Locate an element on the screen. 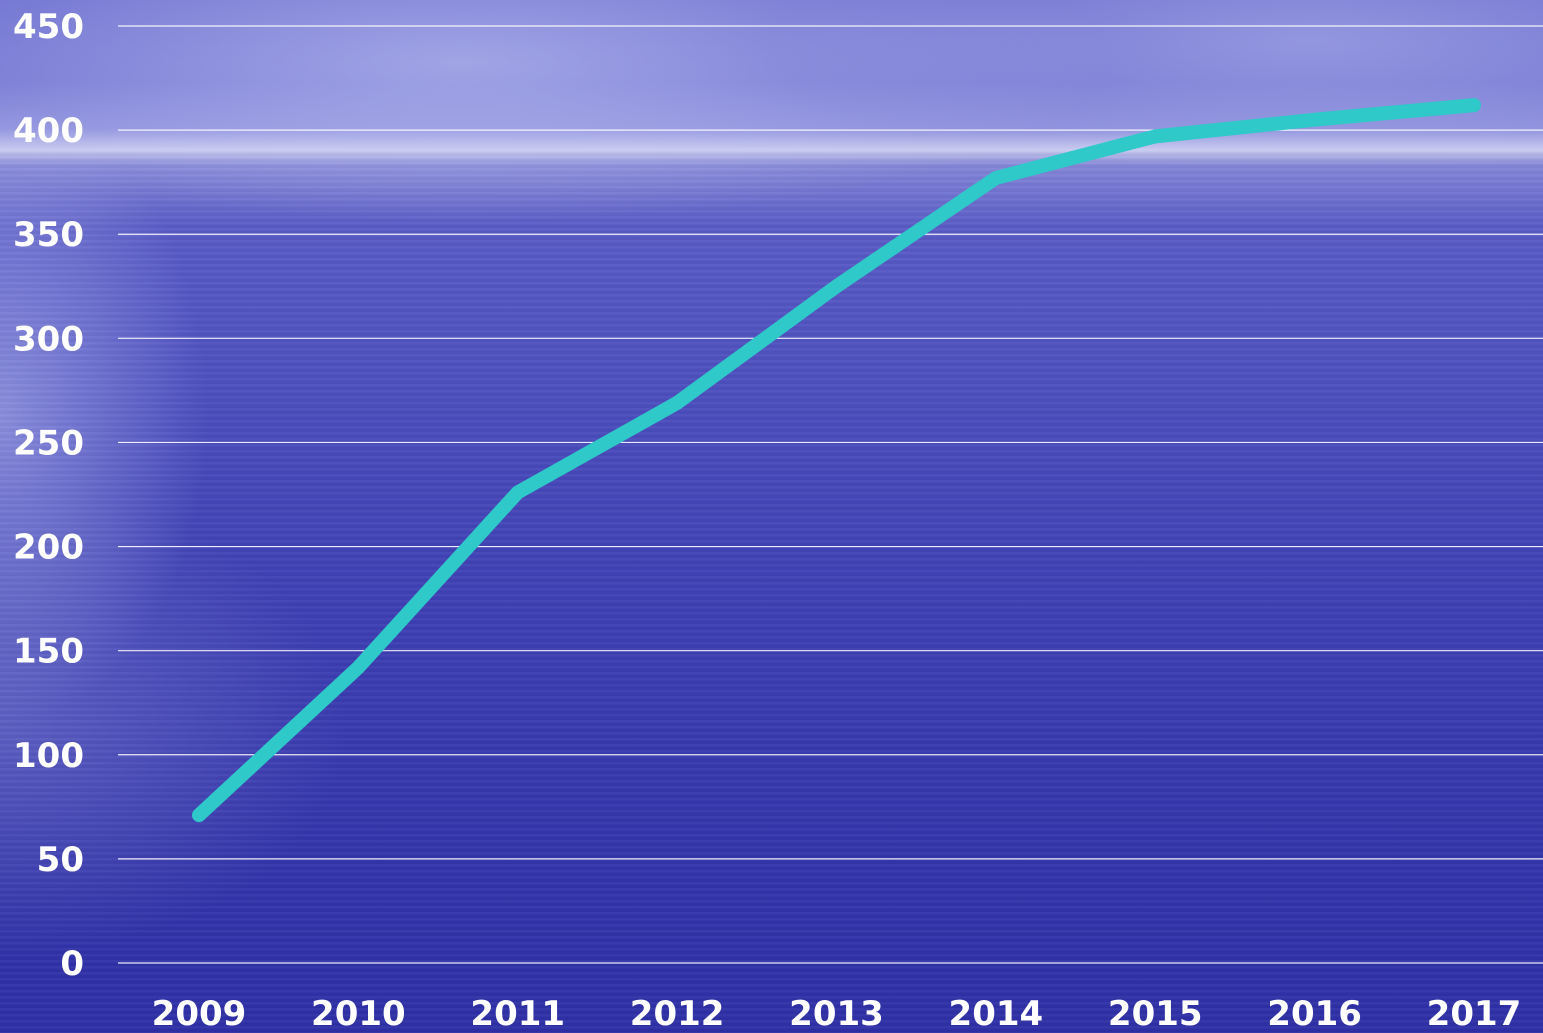  y-tick-label: 150 is located at coordinates (48, 652).